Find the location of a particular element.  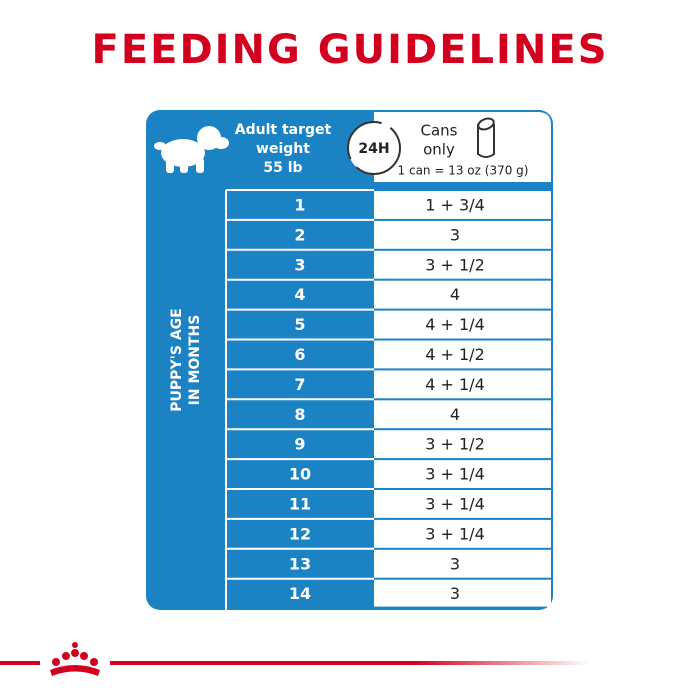

clock-icon is located at coordinates (374, 148).